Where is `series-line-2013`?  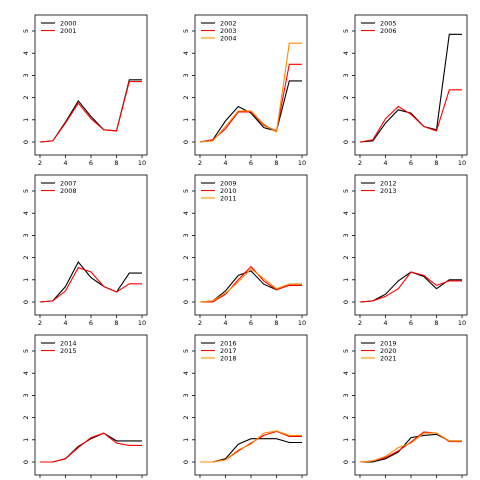 series-line-2013 is located at coordinates (410, 287).